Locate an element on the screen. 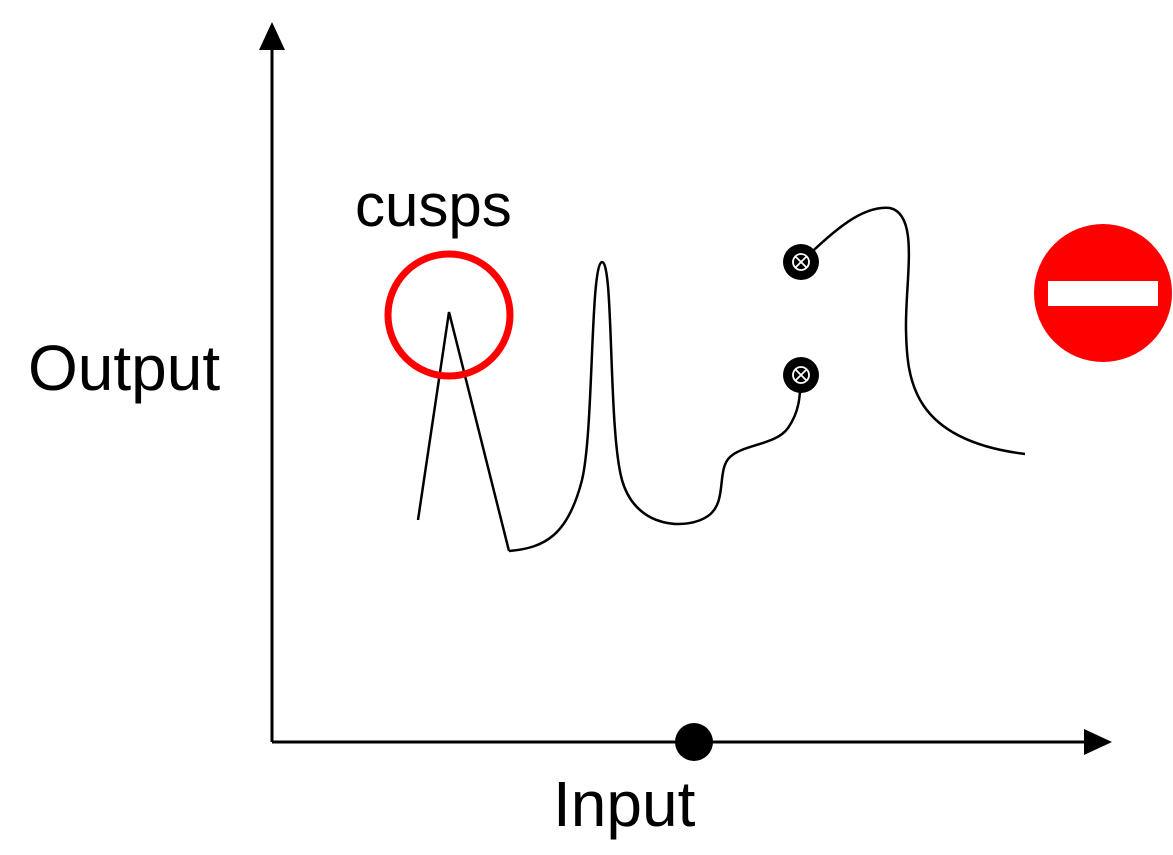 This screenshot has width=1173, height=855. y-axis-arrowhead is located at coordinates (272, 36).